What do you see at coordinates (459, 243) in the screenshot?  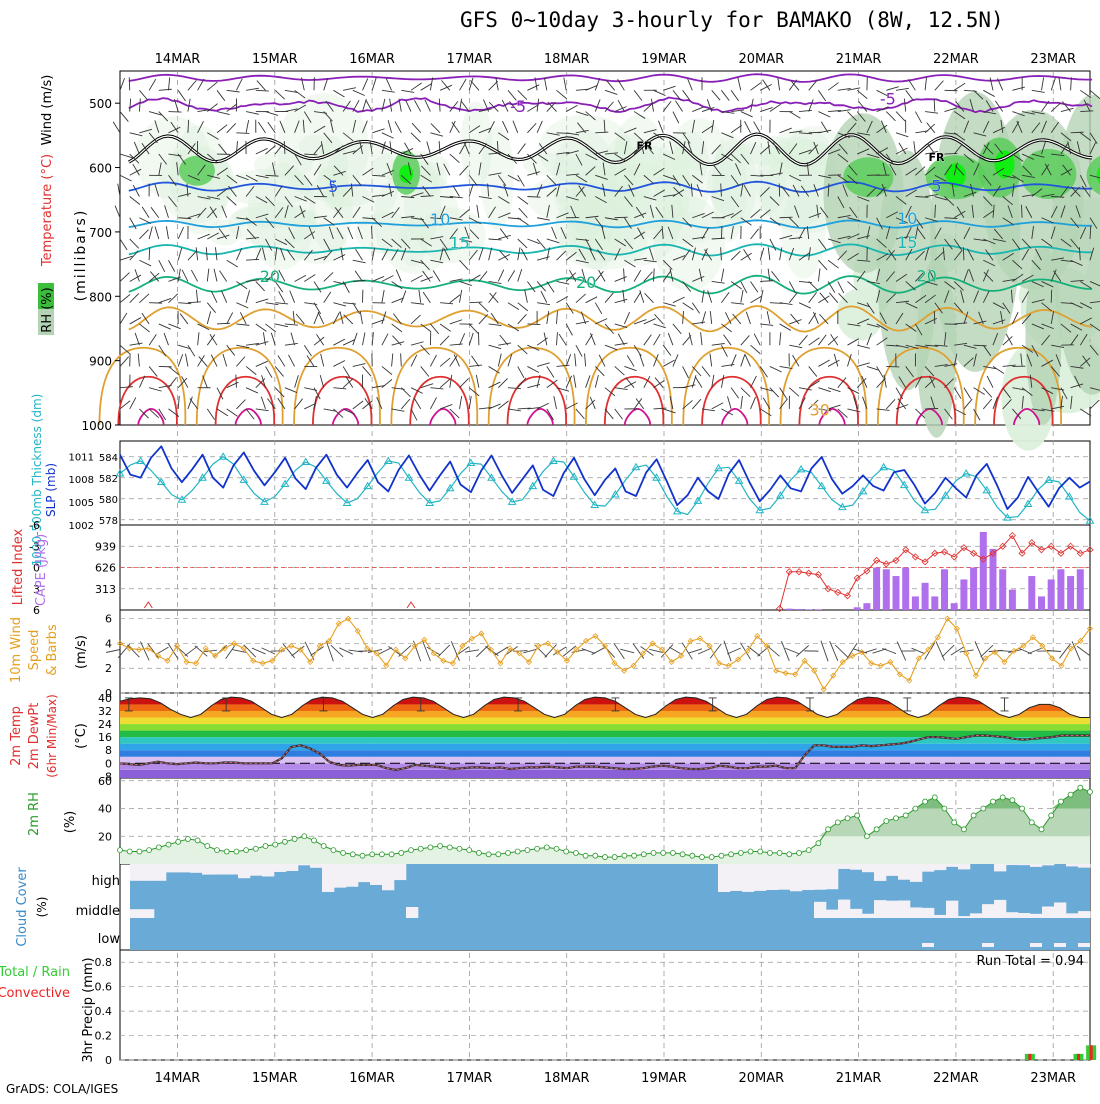 I see `isotherm-label-9: 15` at bounding box center [459, 243].